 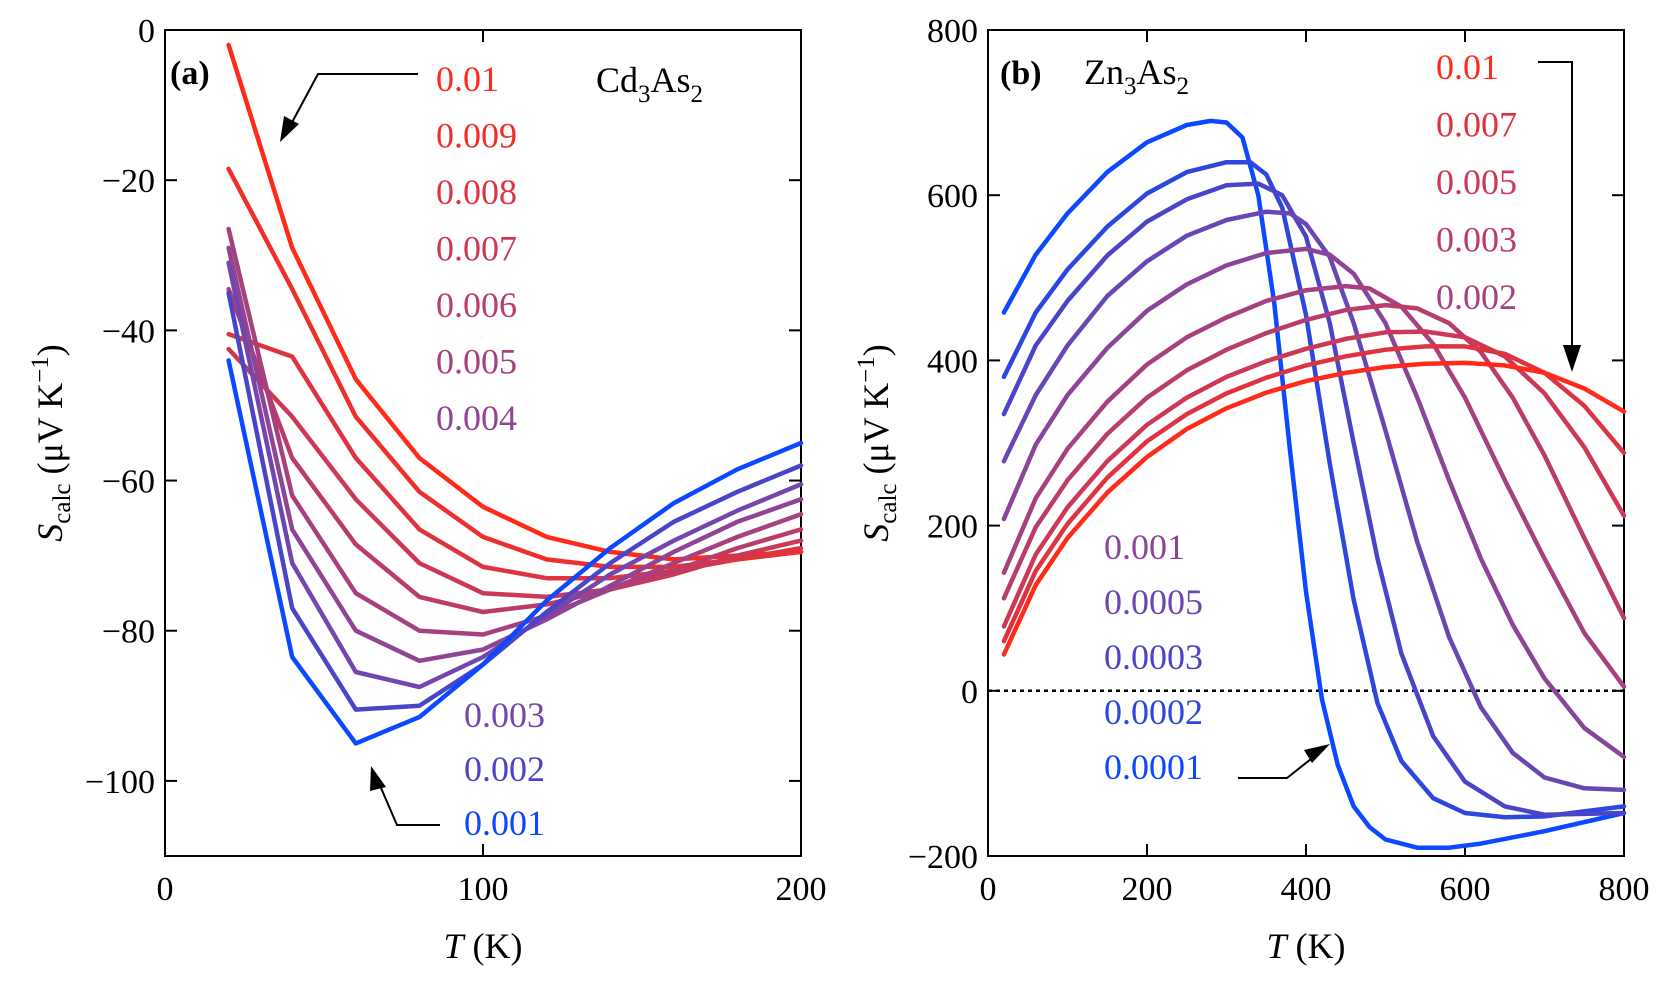 I want to click on legend-label-0.0005: 0.0005, so click(x=1153, y=602).